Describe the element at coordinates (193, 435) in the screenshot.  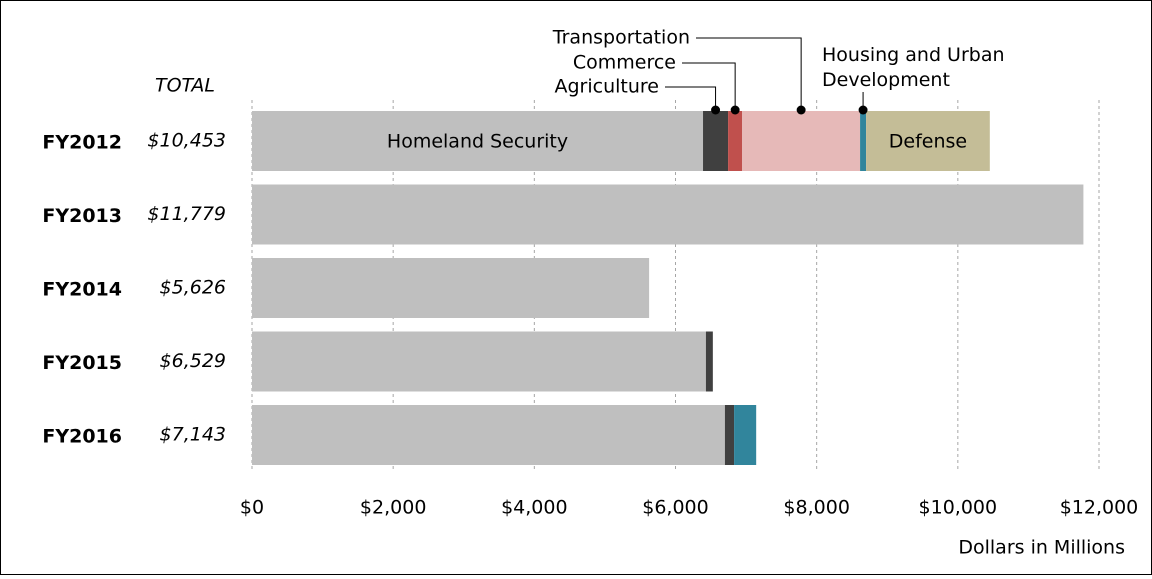
I see `total-label: $7,143` at that location.